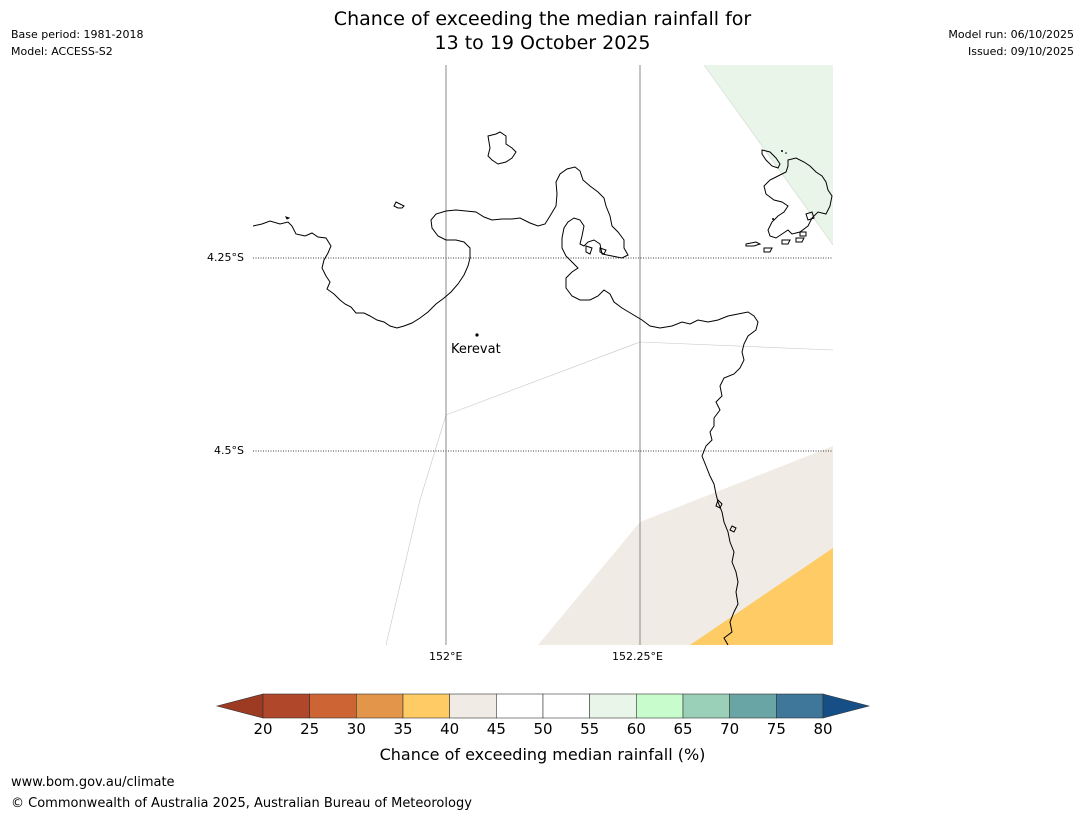 This screenshot has width=1085, height=816. I want to click on model-run-text: Model run: 06/10/2025, so click(1011, 34).